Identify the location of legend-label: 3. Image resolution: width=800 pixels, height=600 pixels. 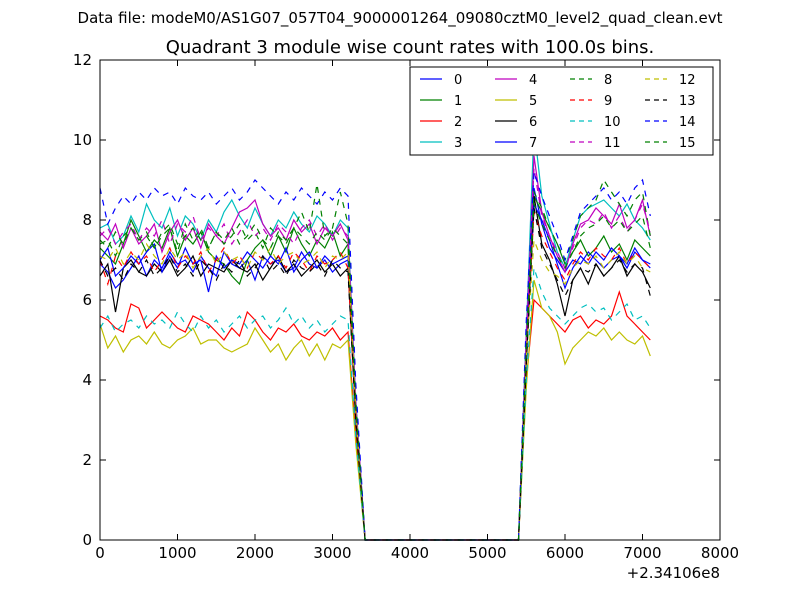
(458, 143).